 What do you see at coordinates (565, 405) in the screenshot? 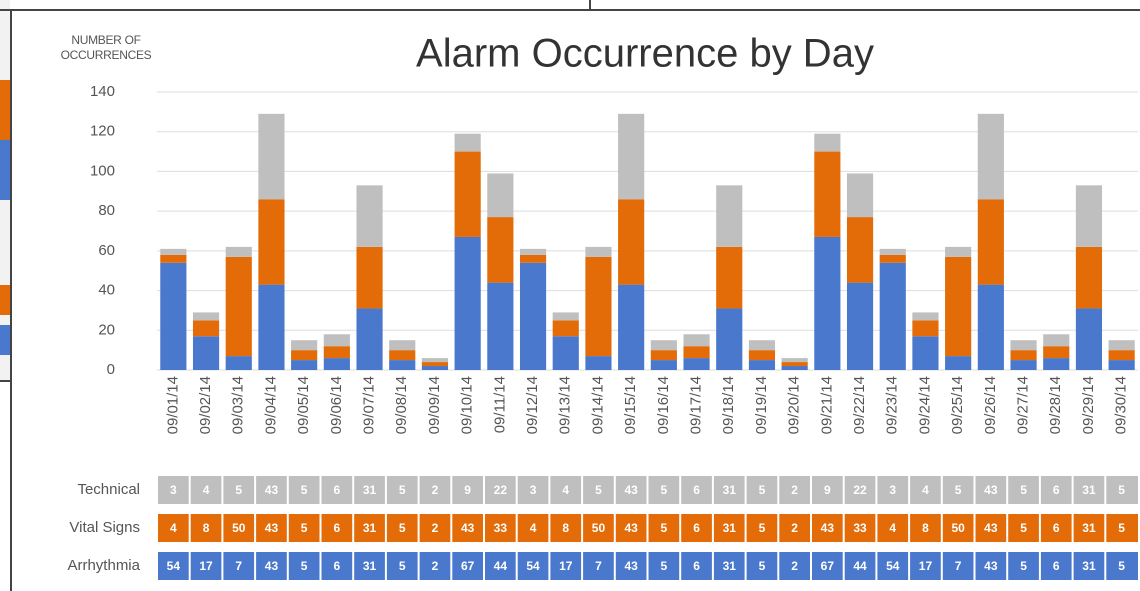
I see `x-tick-label: 09/13/14` at bounding box center [565, 405].